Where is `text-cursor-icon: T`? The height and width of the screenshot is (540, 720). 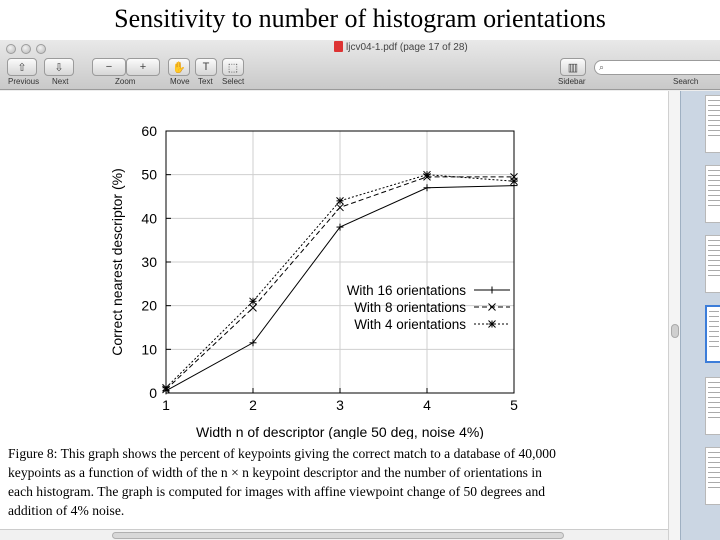
text-cursor-icon: T is located at coordinates (206, 67).